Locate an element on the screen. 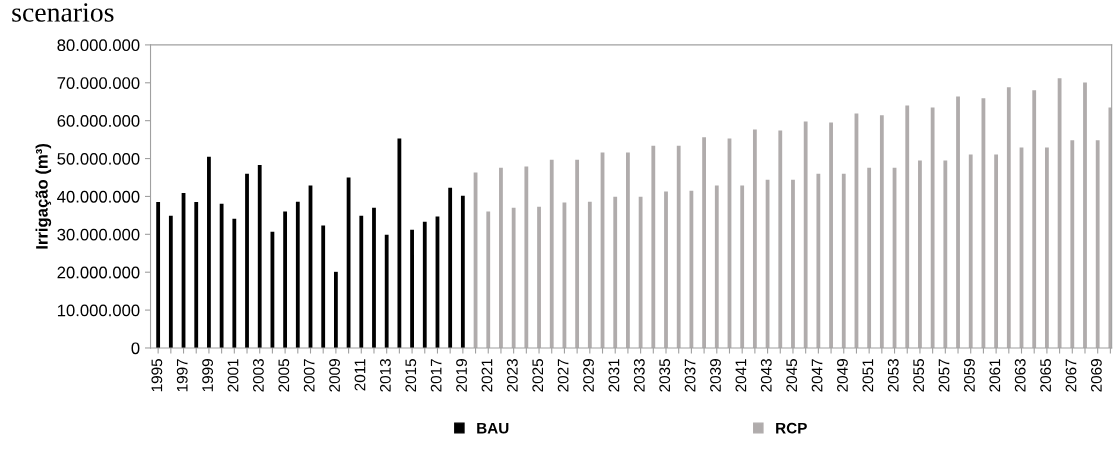 The height and width of the screenshot is (449, 1115). x-tick-label: 2069 is located at coordinates (1096, 375).